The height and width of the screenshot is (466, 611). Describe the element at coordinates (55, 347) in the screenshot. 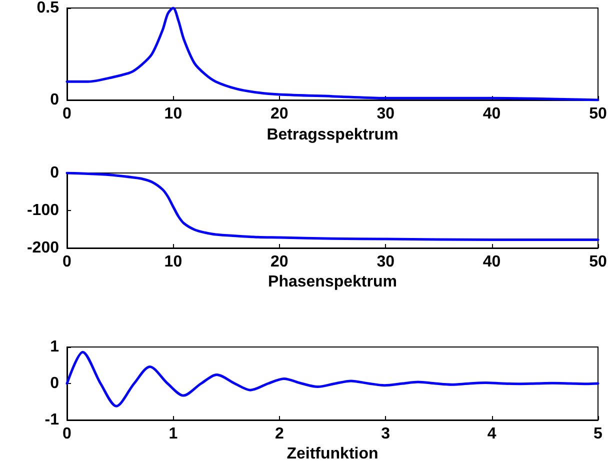

I see `y-tick-label: 1` at that location.